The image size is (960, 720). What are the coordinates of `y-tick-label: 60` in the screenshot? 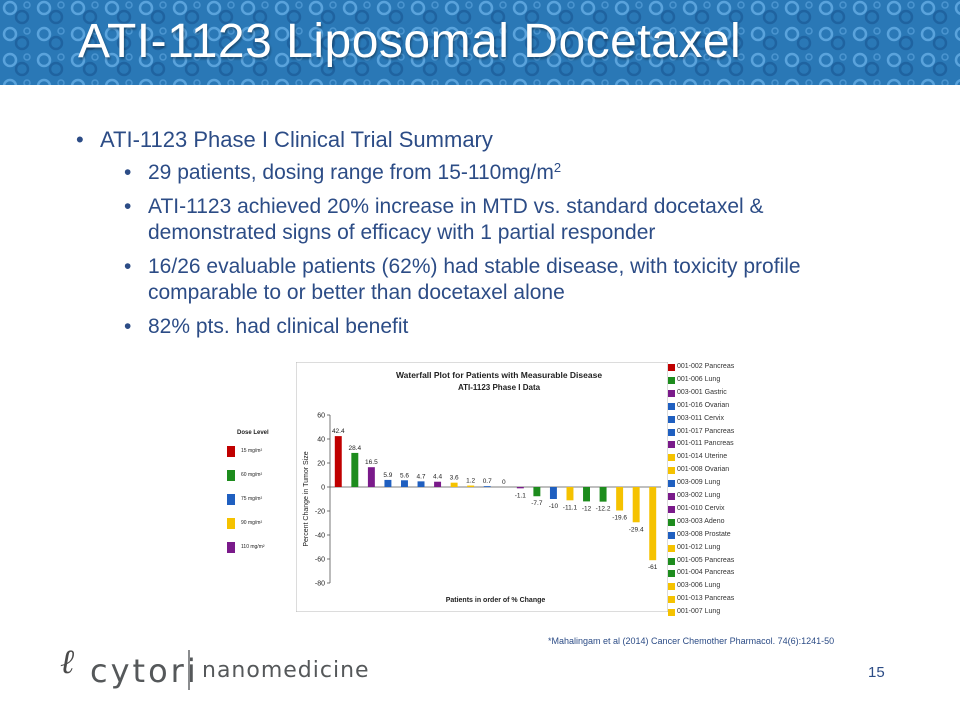 It's located at (321, 416).